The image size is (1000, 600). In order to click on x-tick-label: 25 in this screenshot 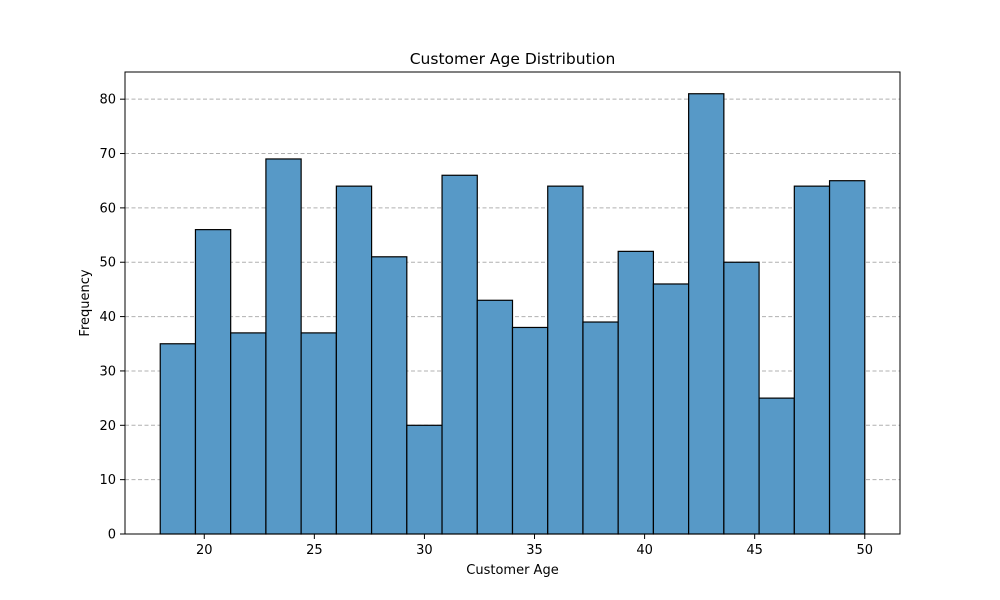, I will do `click(314, 550)`.